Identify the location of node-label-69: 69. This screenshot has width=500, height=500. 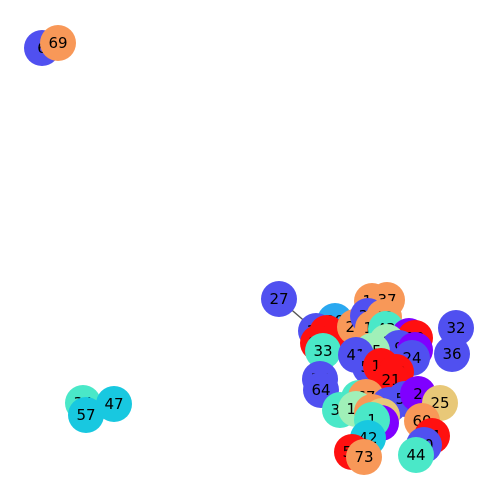
(57, 43).